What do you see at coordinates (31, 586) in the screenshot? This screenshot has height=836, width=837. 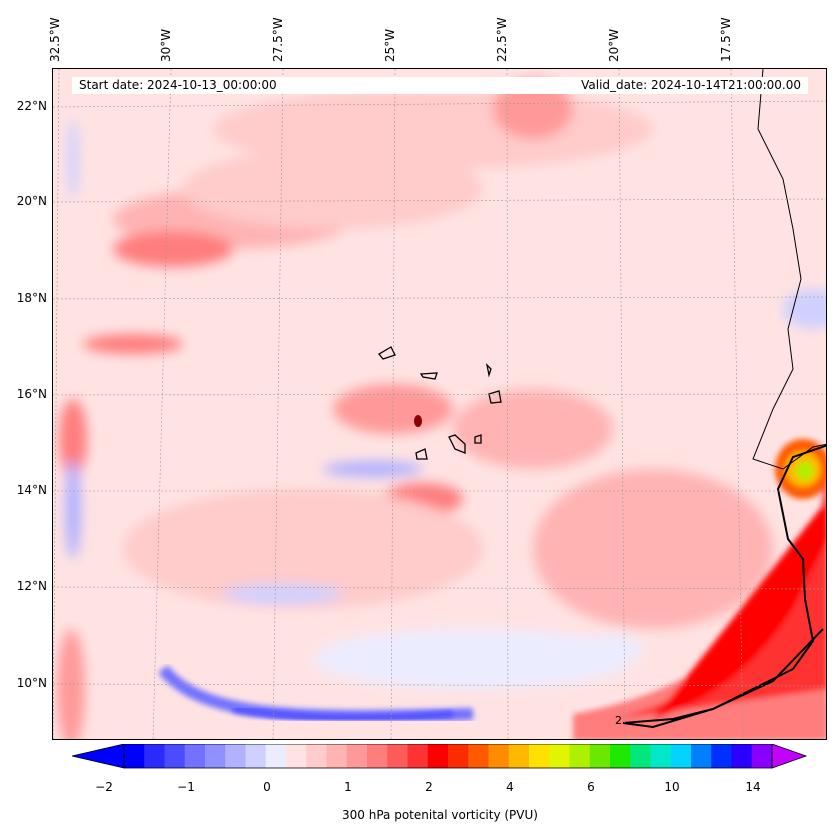 I see `lat-label: 12°N` at bounding box center [31, 586].